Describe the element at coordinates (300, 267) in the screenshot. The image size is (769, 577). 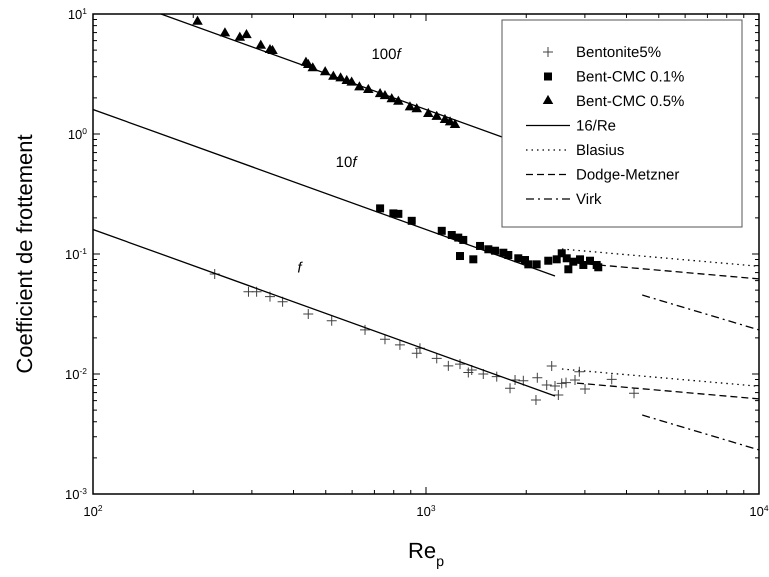
I see `annotation: f` at that location.